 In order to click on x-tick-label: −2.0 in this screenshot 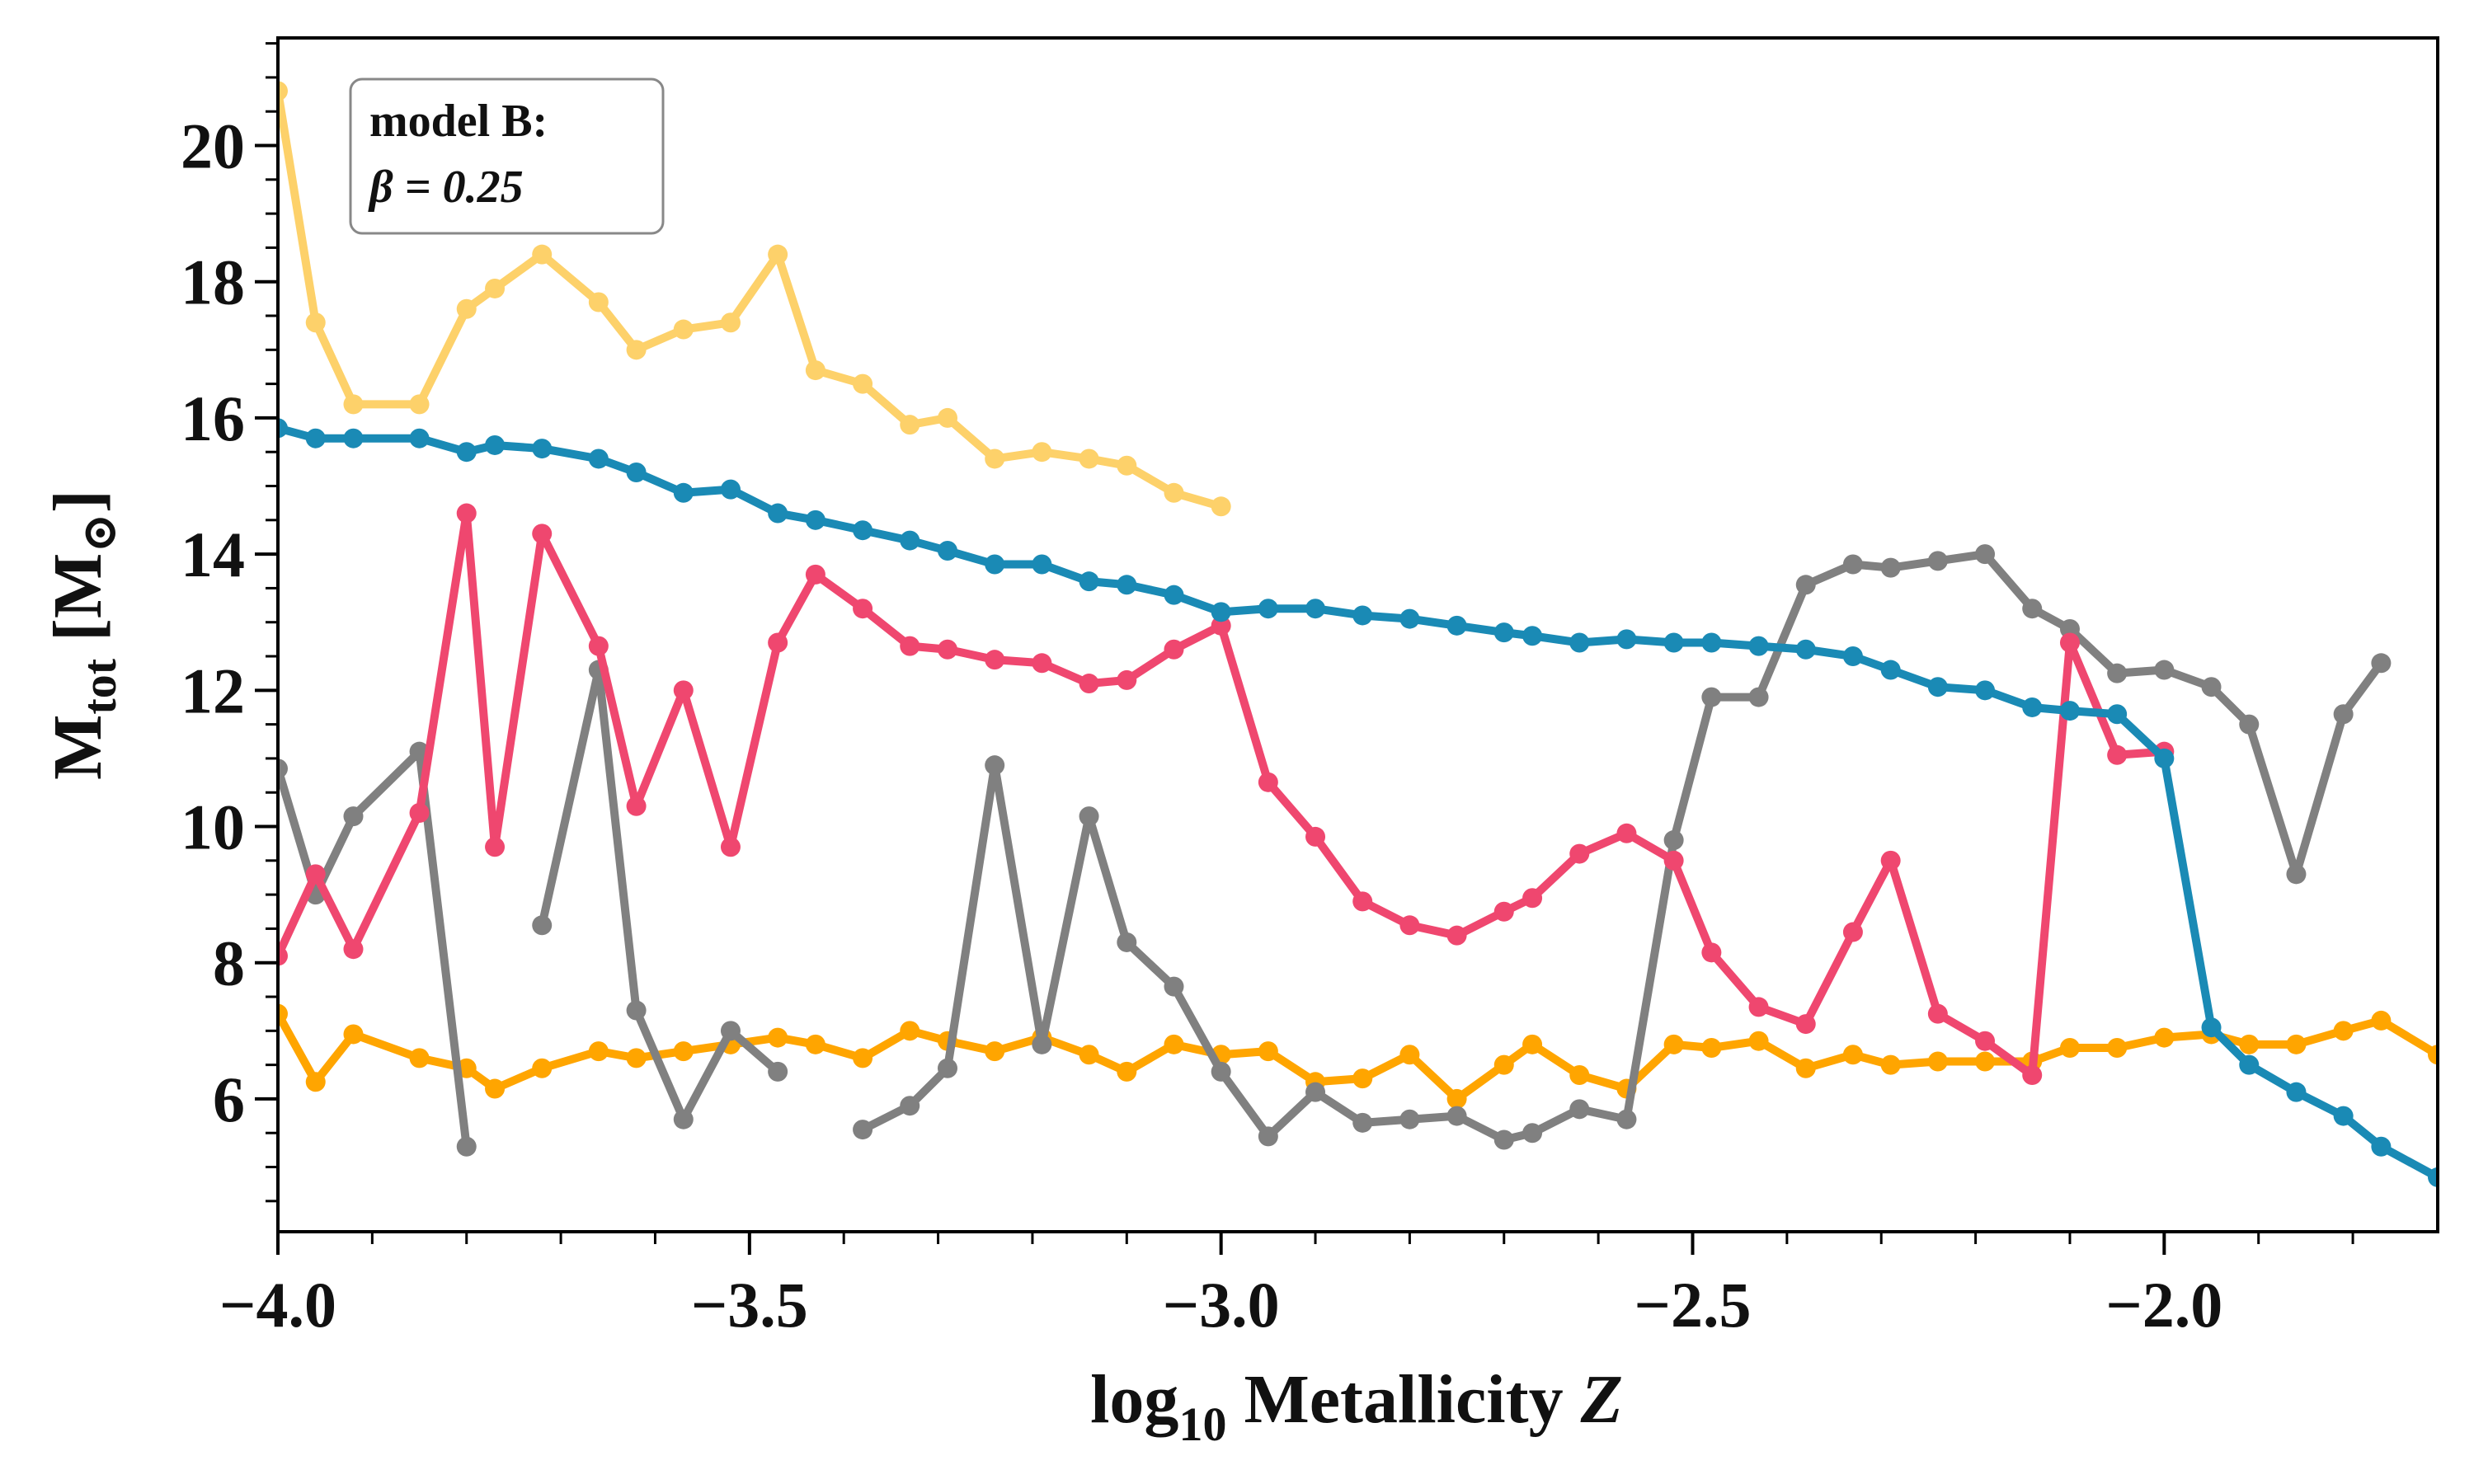, I will do `click(2163, 1305)`.